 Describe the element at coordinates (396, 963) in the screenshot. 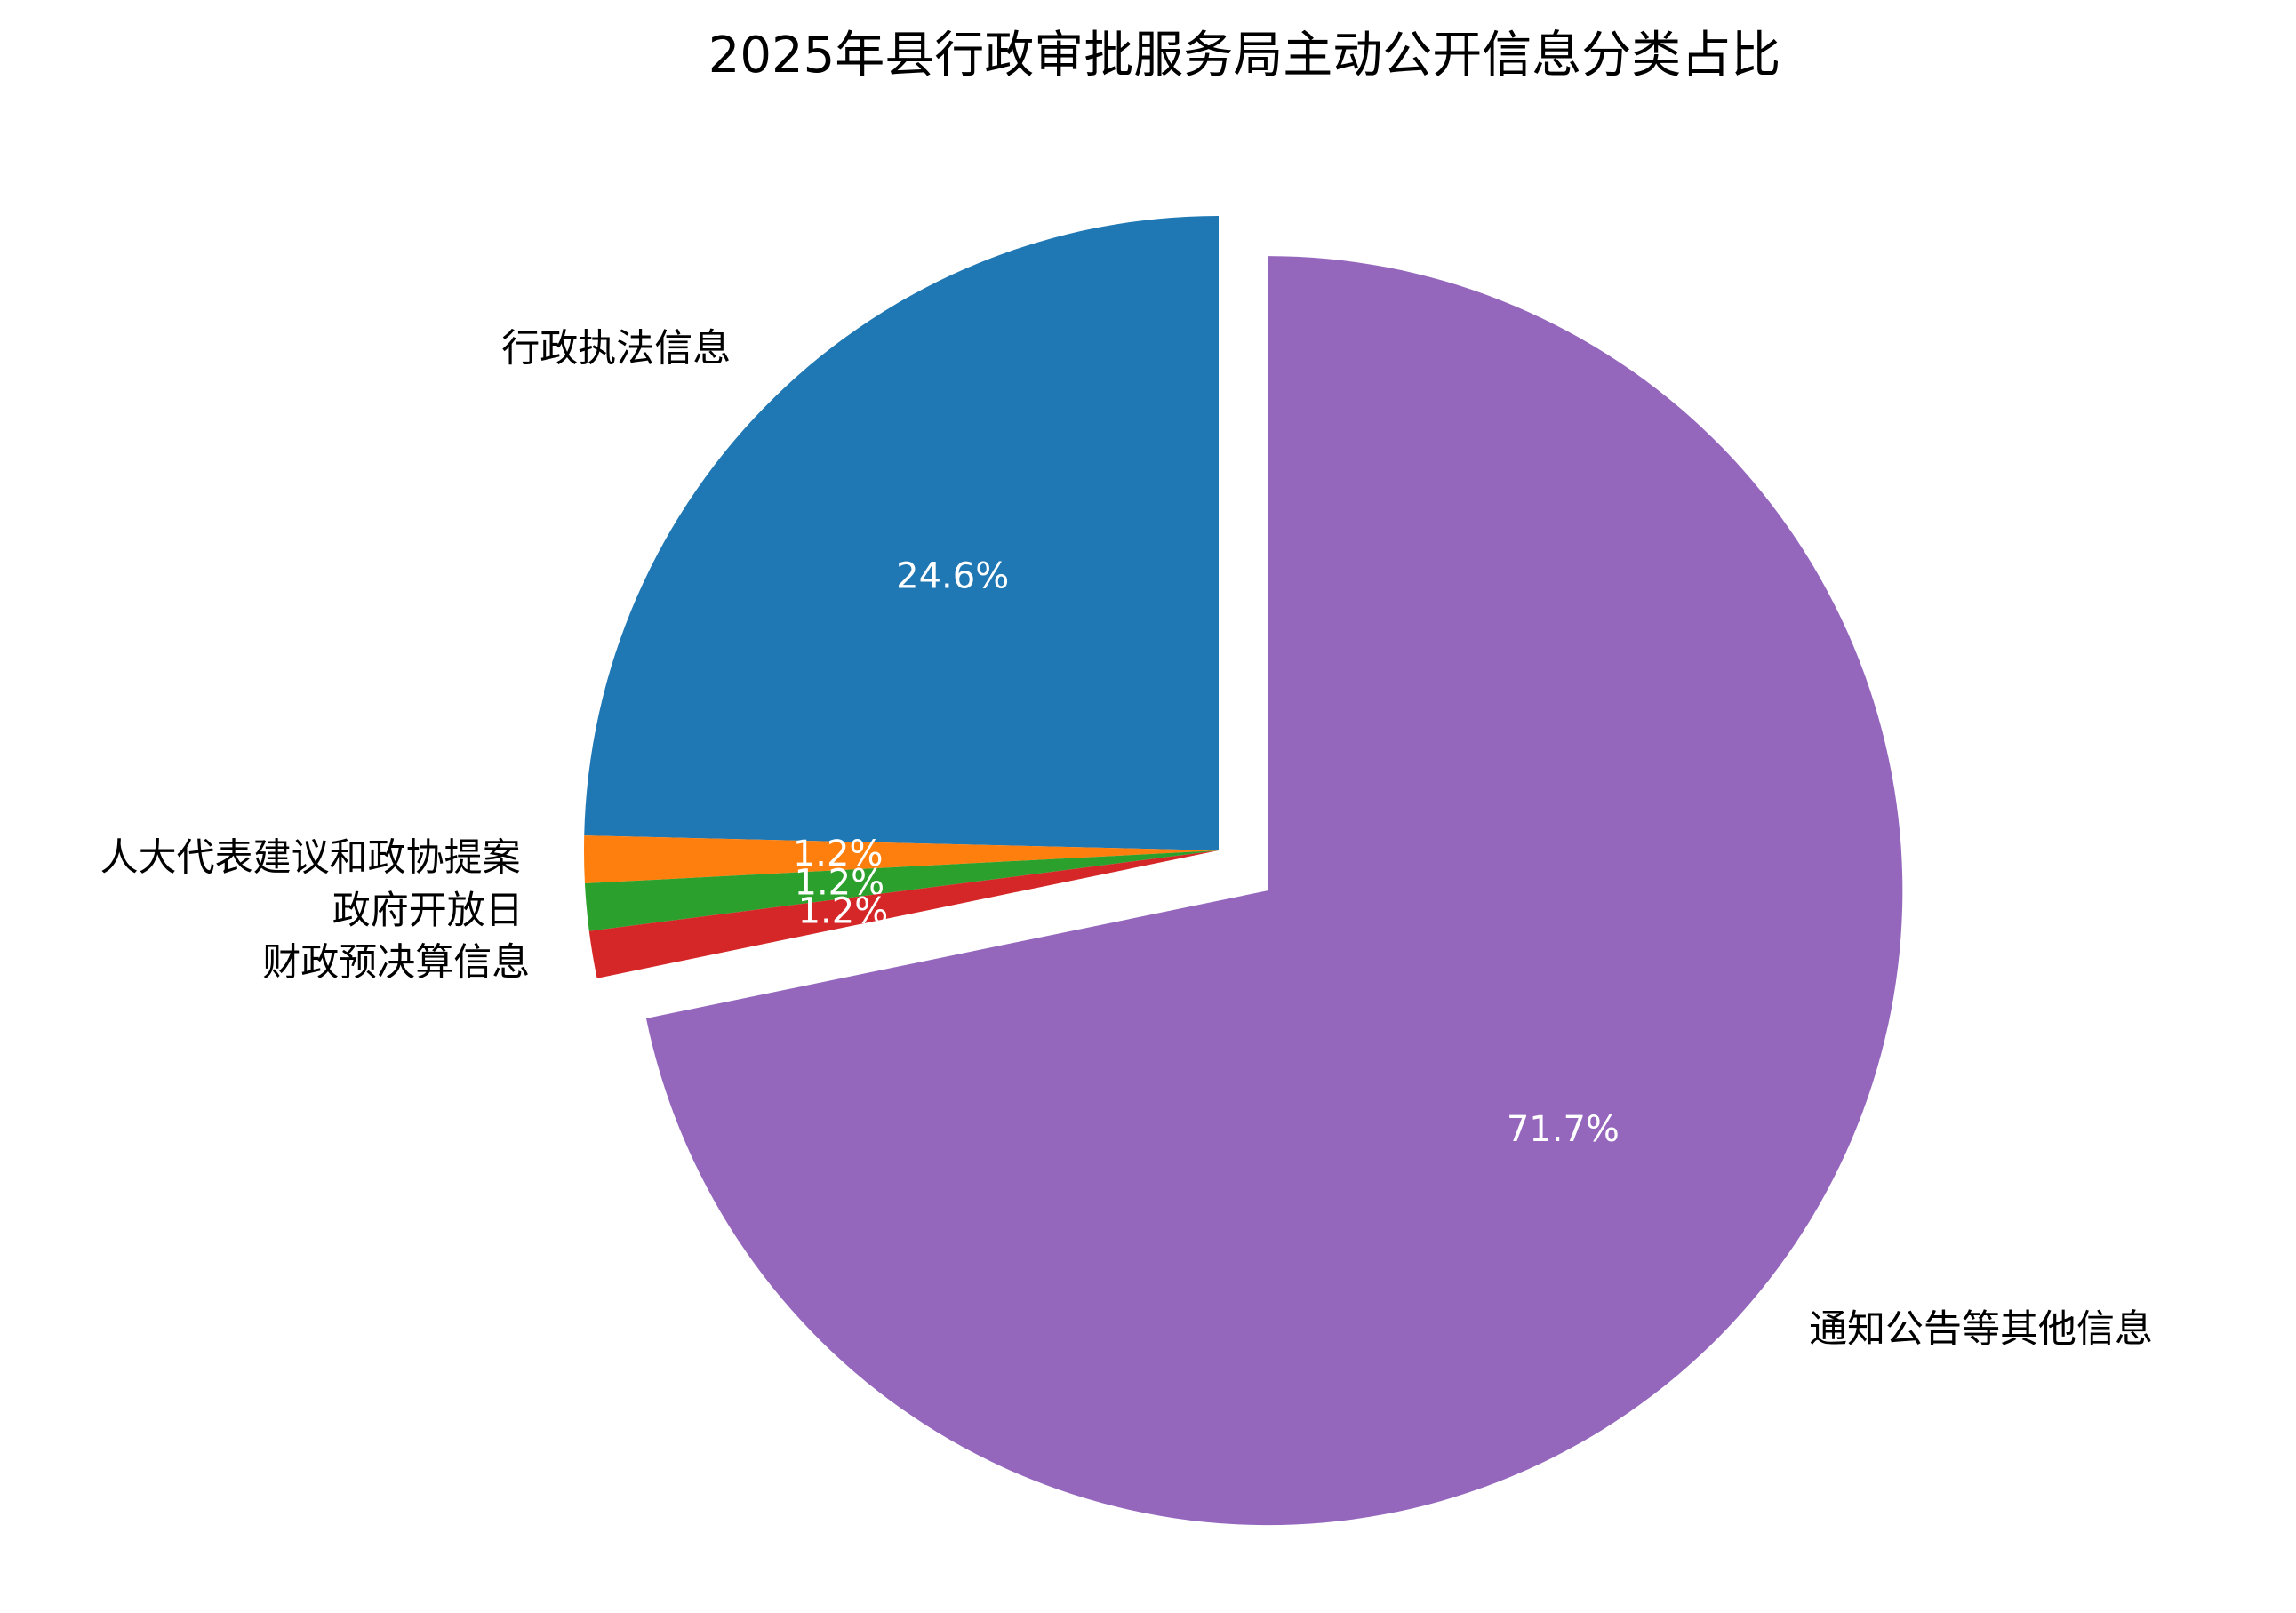

I see `slice-label: 财政预决算信息` at that location.